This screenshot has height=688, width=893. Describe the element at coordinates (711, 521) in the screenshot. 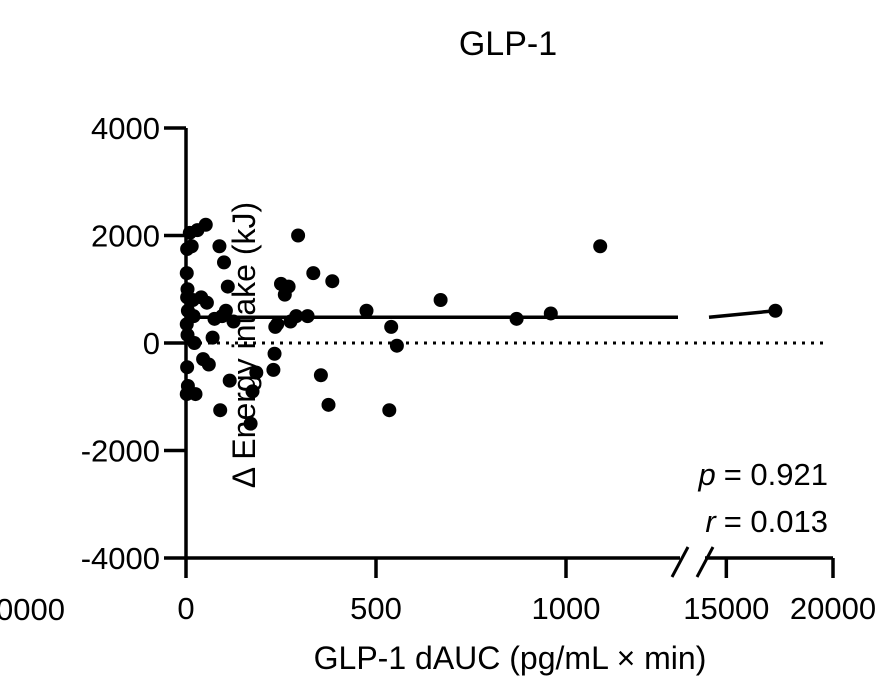

I see `r-label: r` at that location.